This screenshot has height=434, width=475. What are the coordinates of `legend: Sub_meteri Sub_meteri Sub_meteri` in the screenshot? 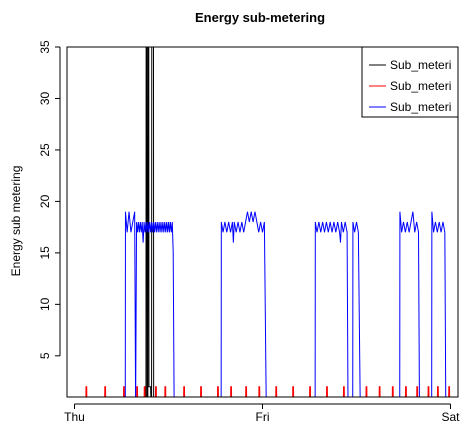 It's located at (410, 82).